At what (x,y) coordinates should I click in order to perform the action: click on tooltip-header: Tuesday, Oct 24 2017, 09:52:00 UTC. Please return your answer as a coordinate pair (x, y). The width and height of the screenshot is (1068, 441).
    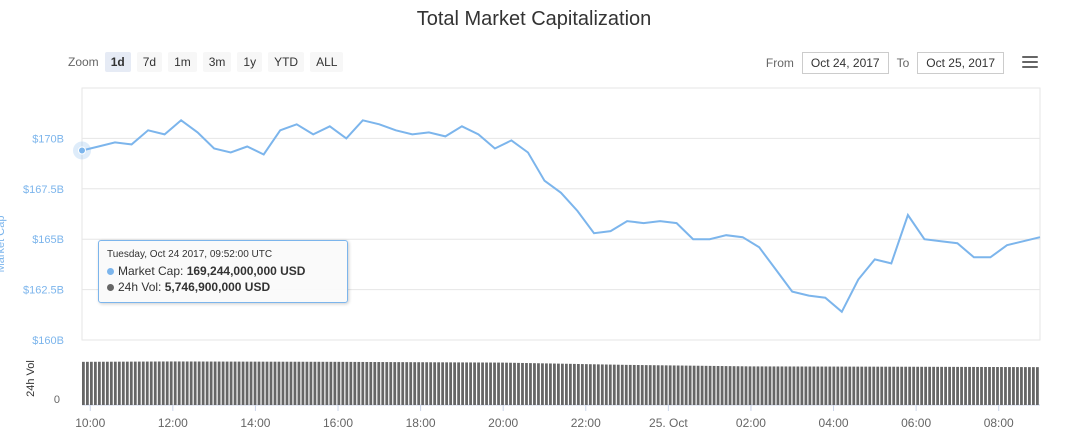
    Looking at the image, I should click on (190, 254).